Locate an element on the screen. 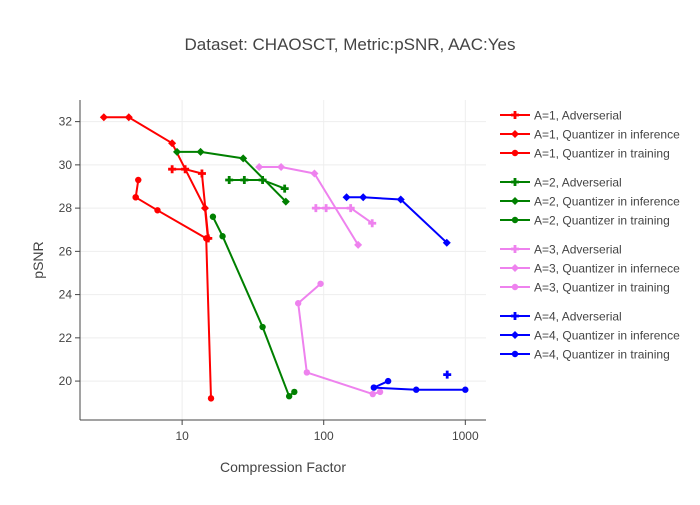 The width and height of the screenshot is (700, 505). y-tick-label: 22 is located at coordinates (66, 338).